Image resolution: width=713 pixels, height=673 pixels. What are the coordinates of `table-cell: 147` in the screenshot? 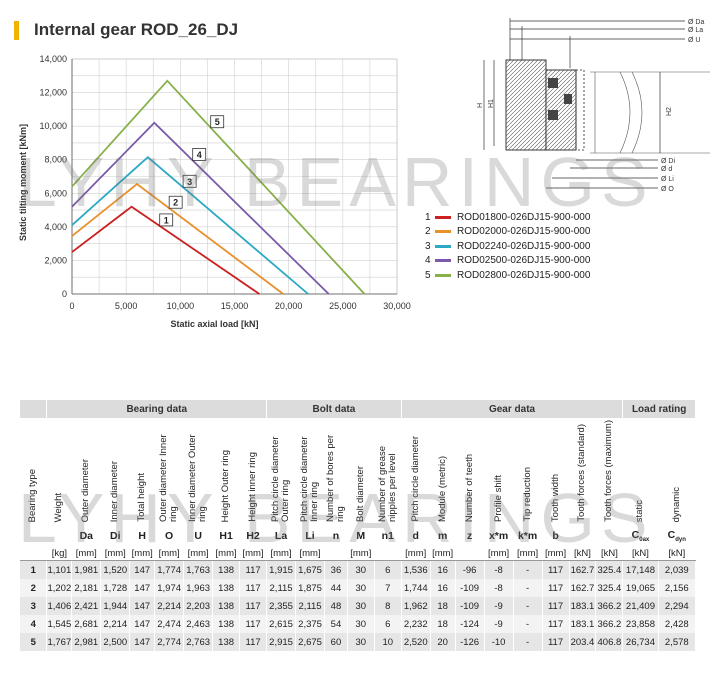 It's located at (142, 588).